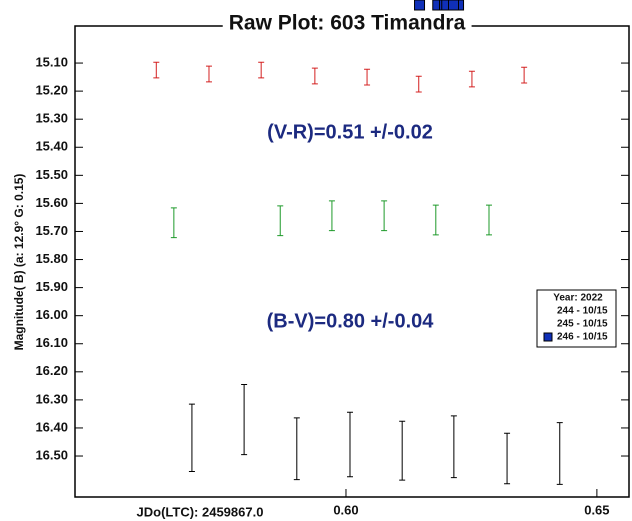  What do you see at coordinates (200, 511) in the screenshot?
I see `x-axis-label: JDo(LTC): 2459867.0` at bounding box center [200, 511].